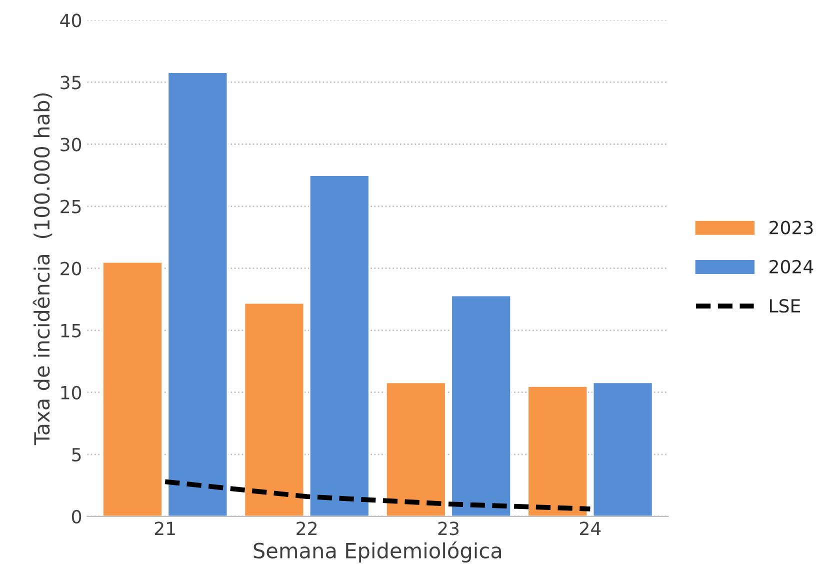 This screenshot has width=830, height=577. I want to click on y-tick-label: 40, so click(71, 21).